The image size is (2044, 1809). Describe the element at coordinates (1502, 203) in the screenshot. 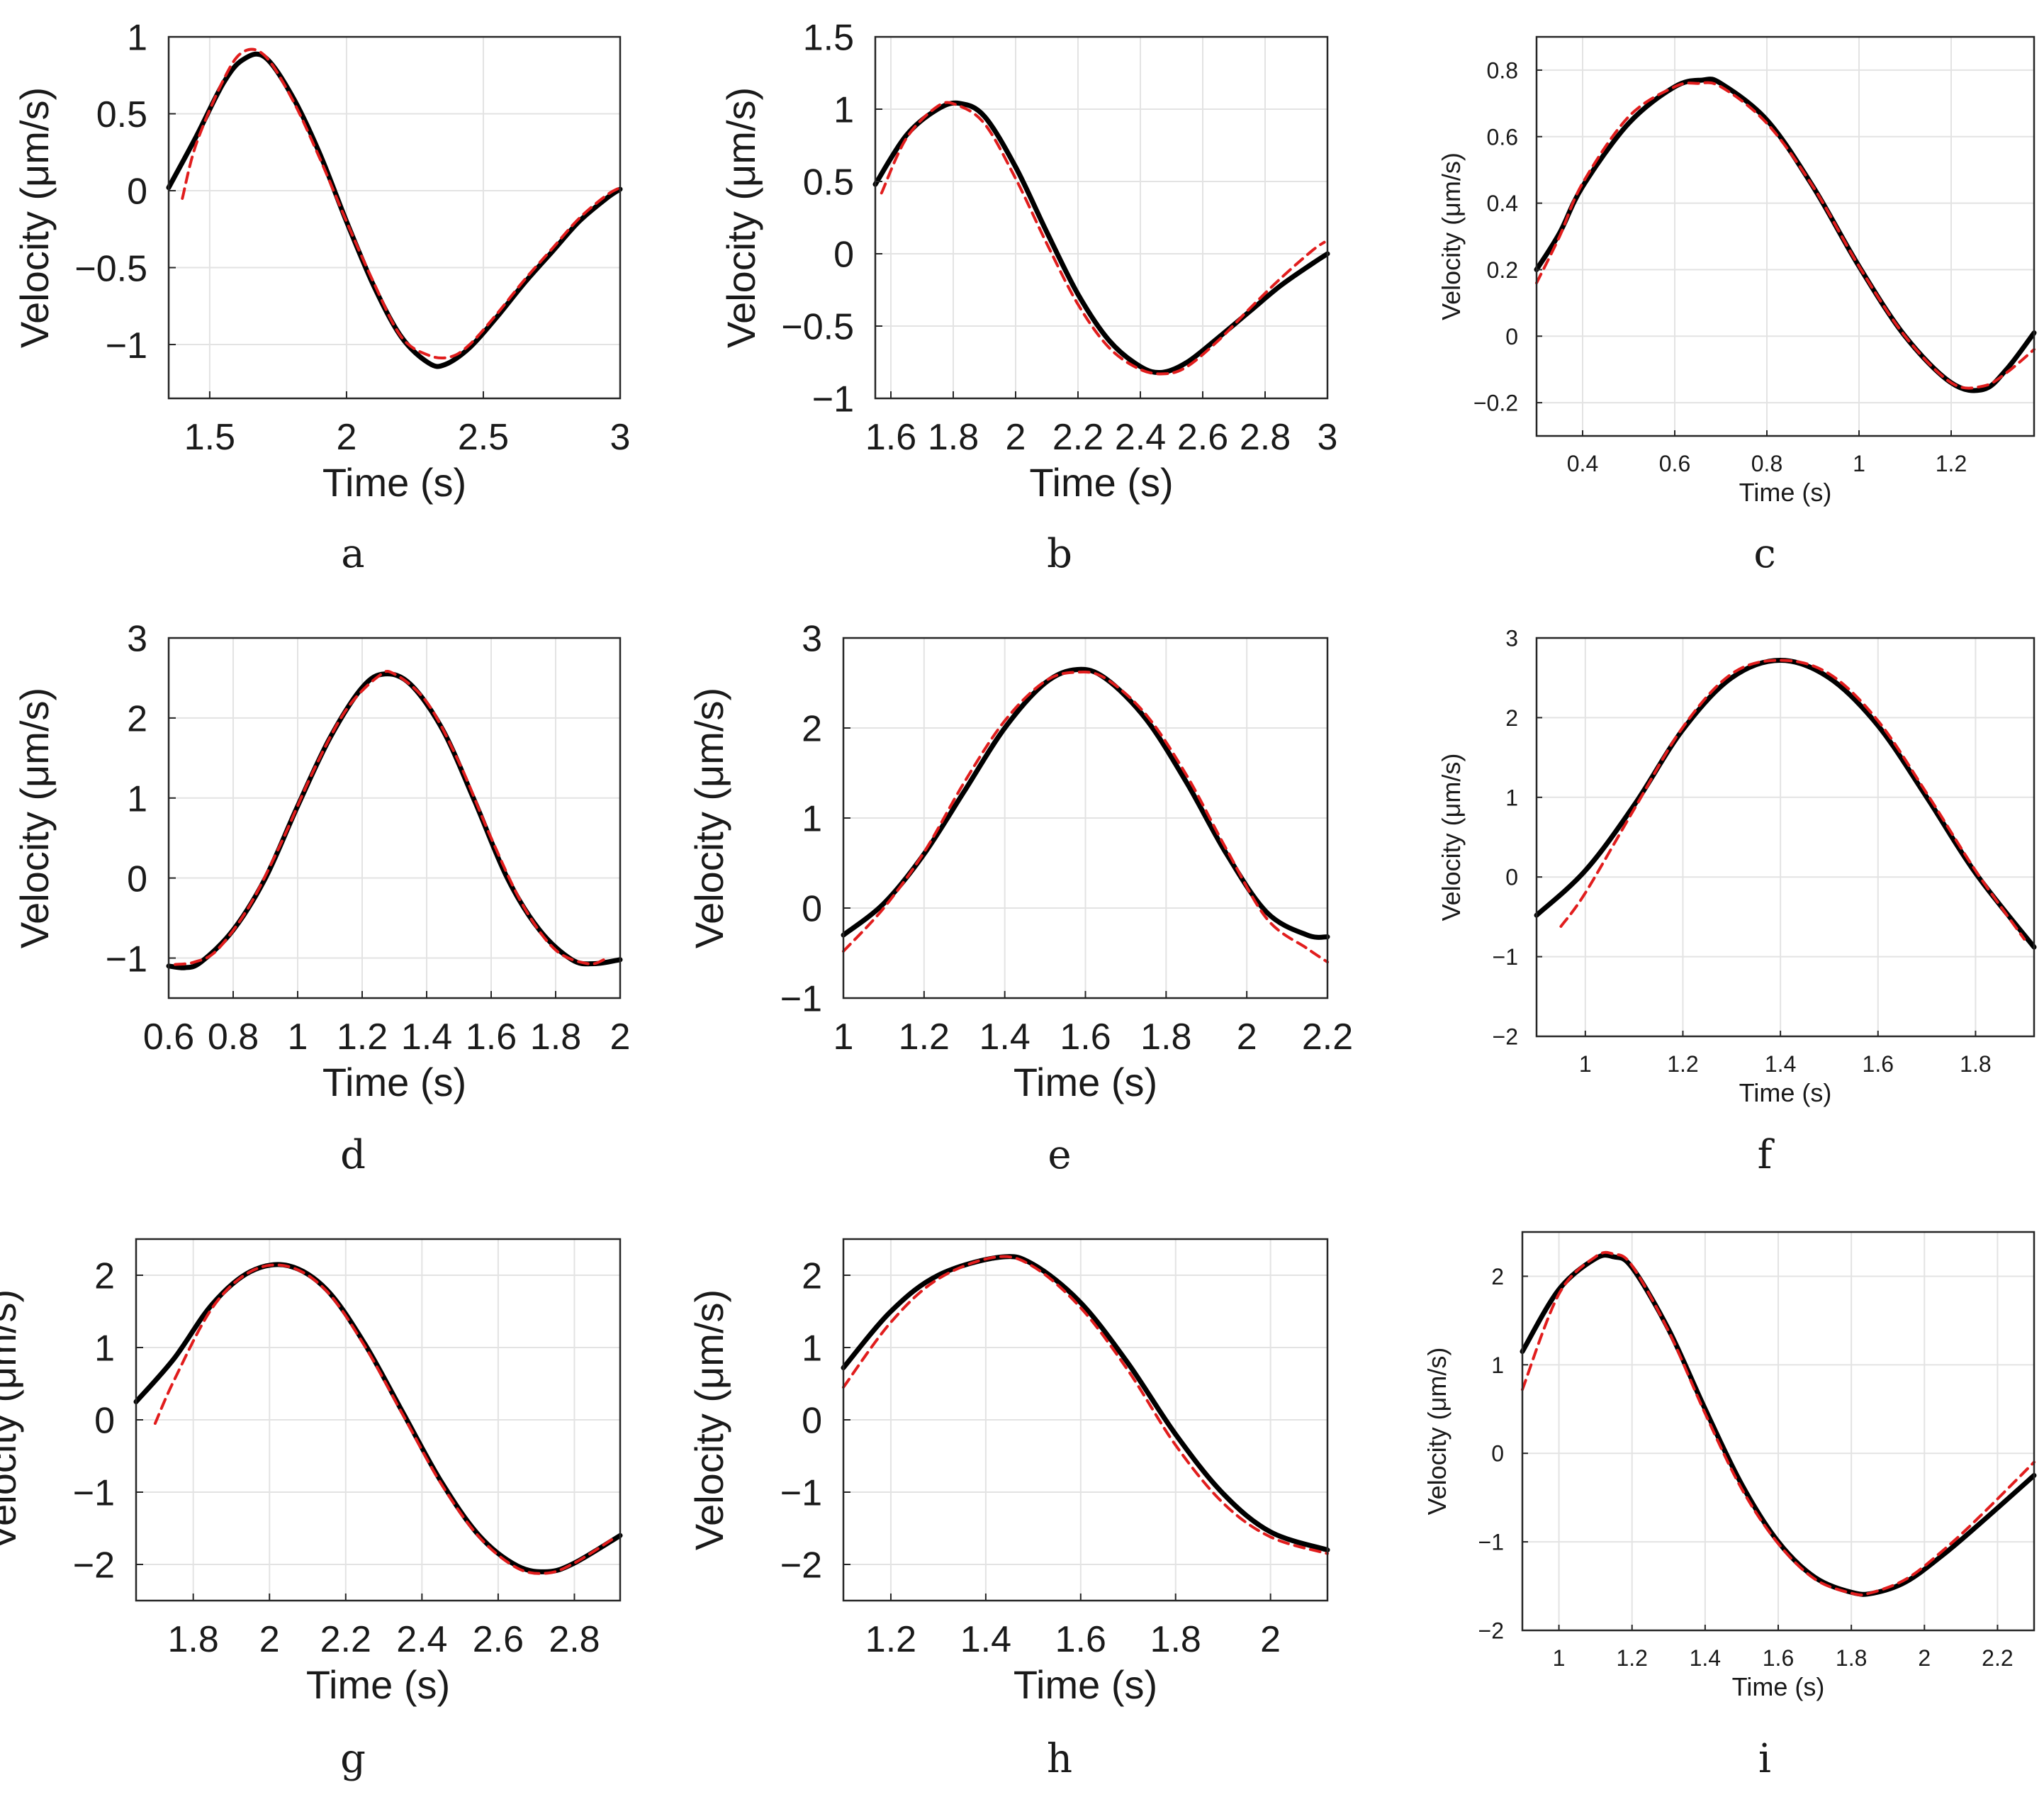

I see `y-tick-label: 0.4` at that location.